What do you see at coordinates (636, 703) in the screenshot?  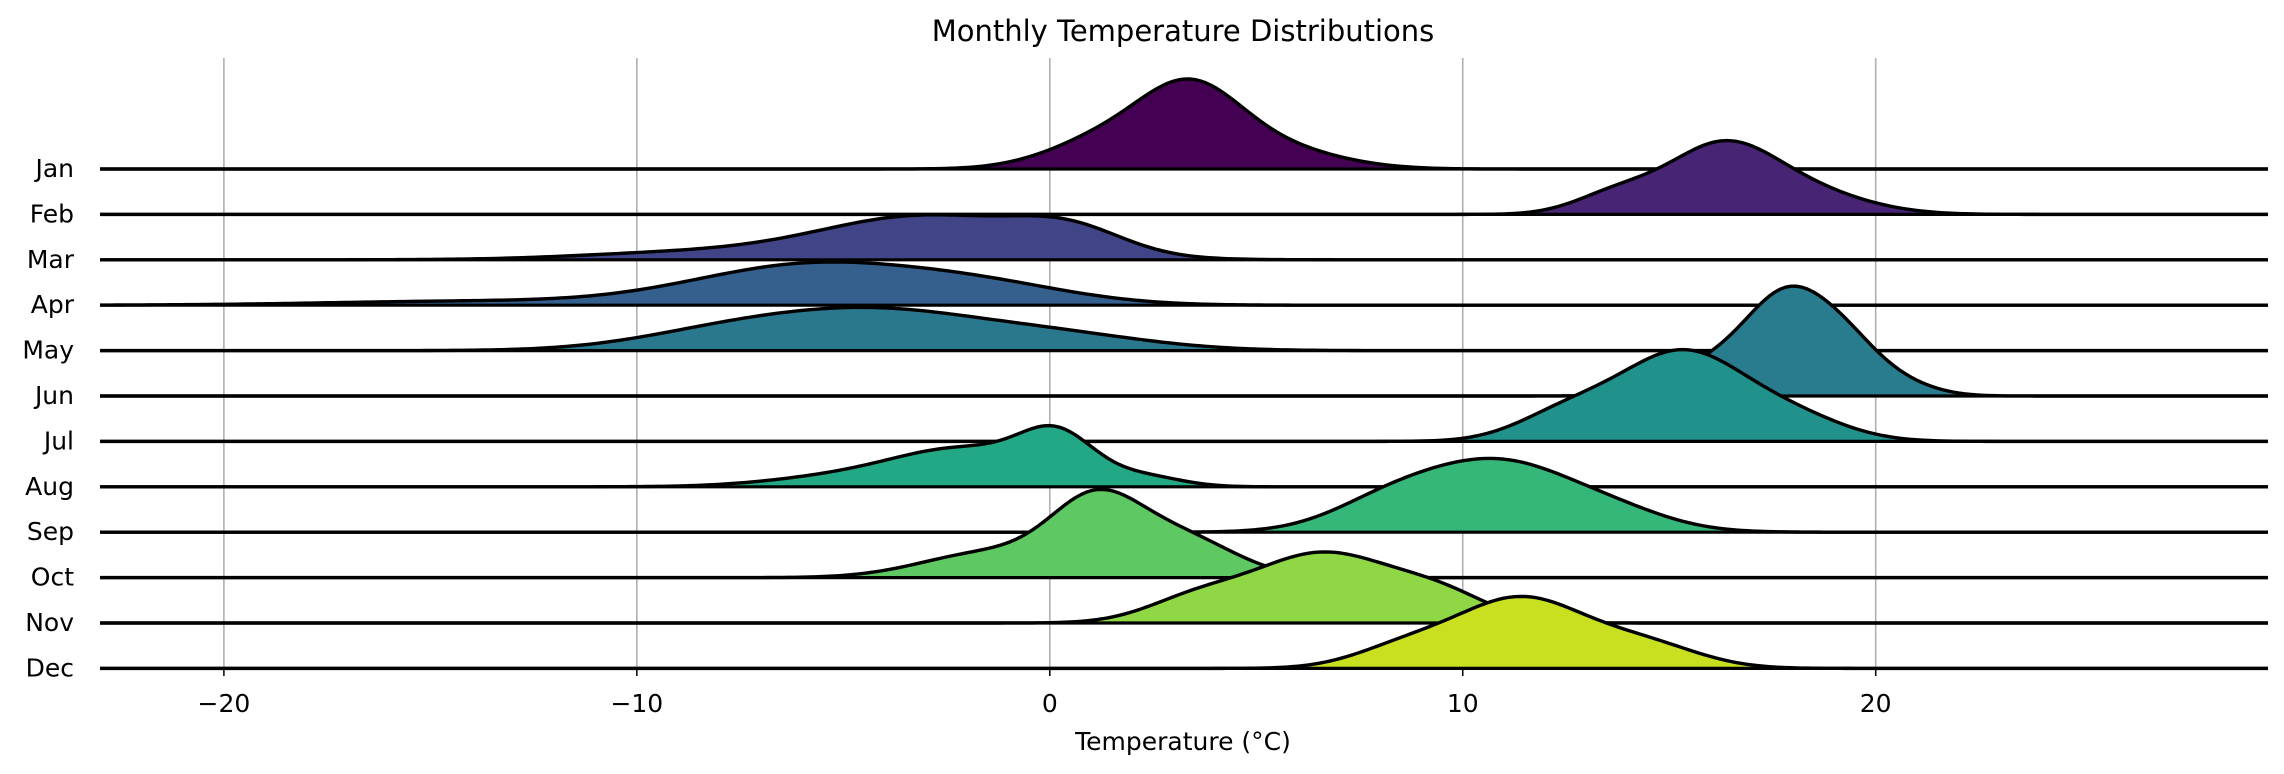 I see `x-tick-label: −10` at bounding box center [636, 703].